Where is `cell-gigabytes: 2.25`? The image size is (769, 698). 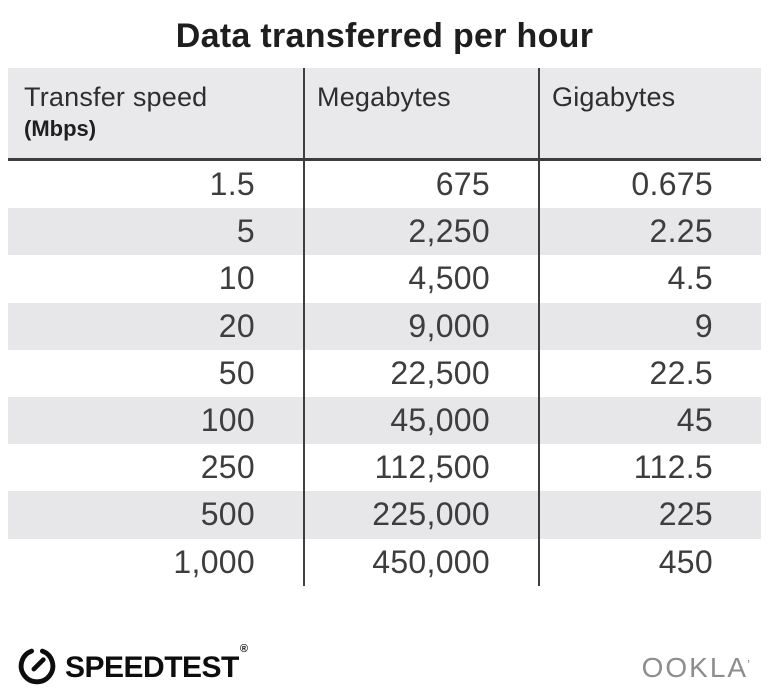 cell-gigabytes: 2.25 is located at coordinates (649, 232).